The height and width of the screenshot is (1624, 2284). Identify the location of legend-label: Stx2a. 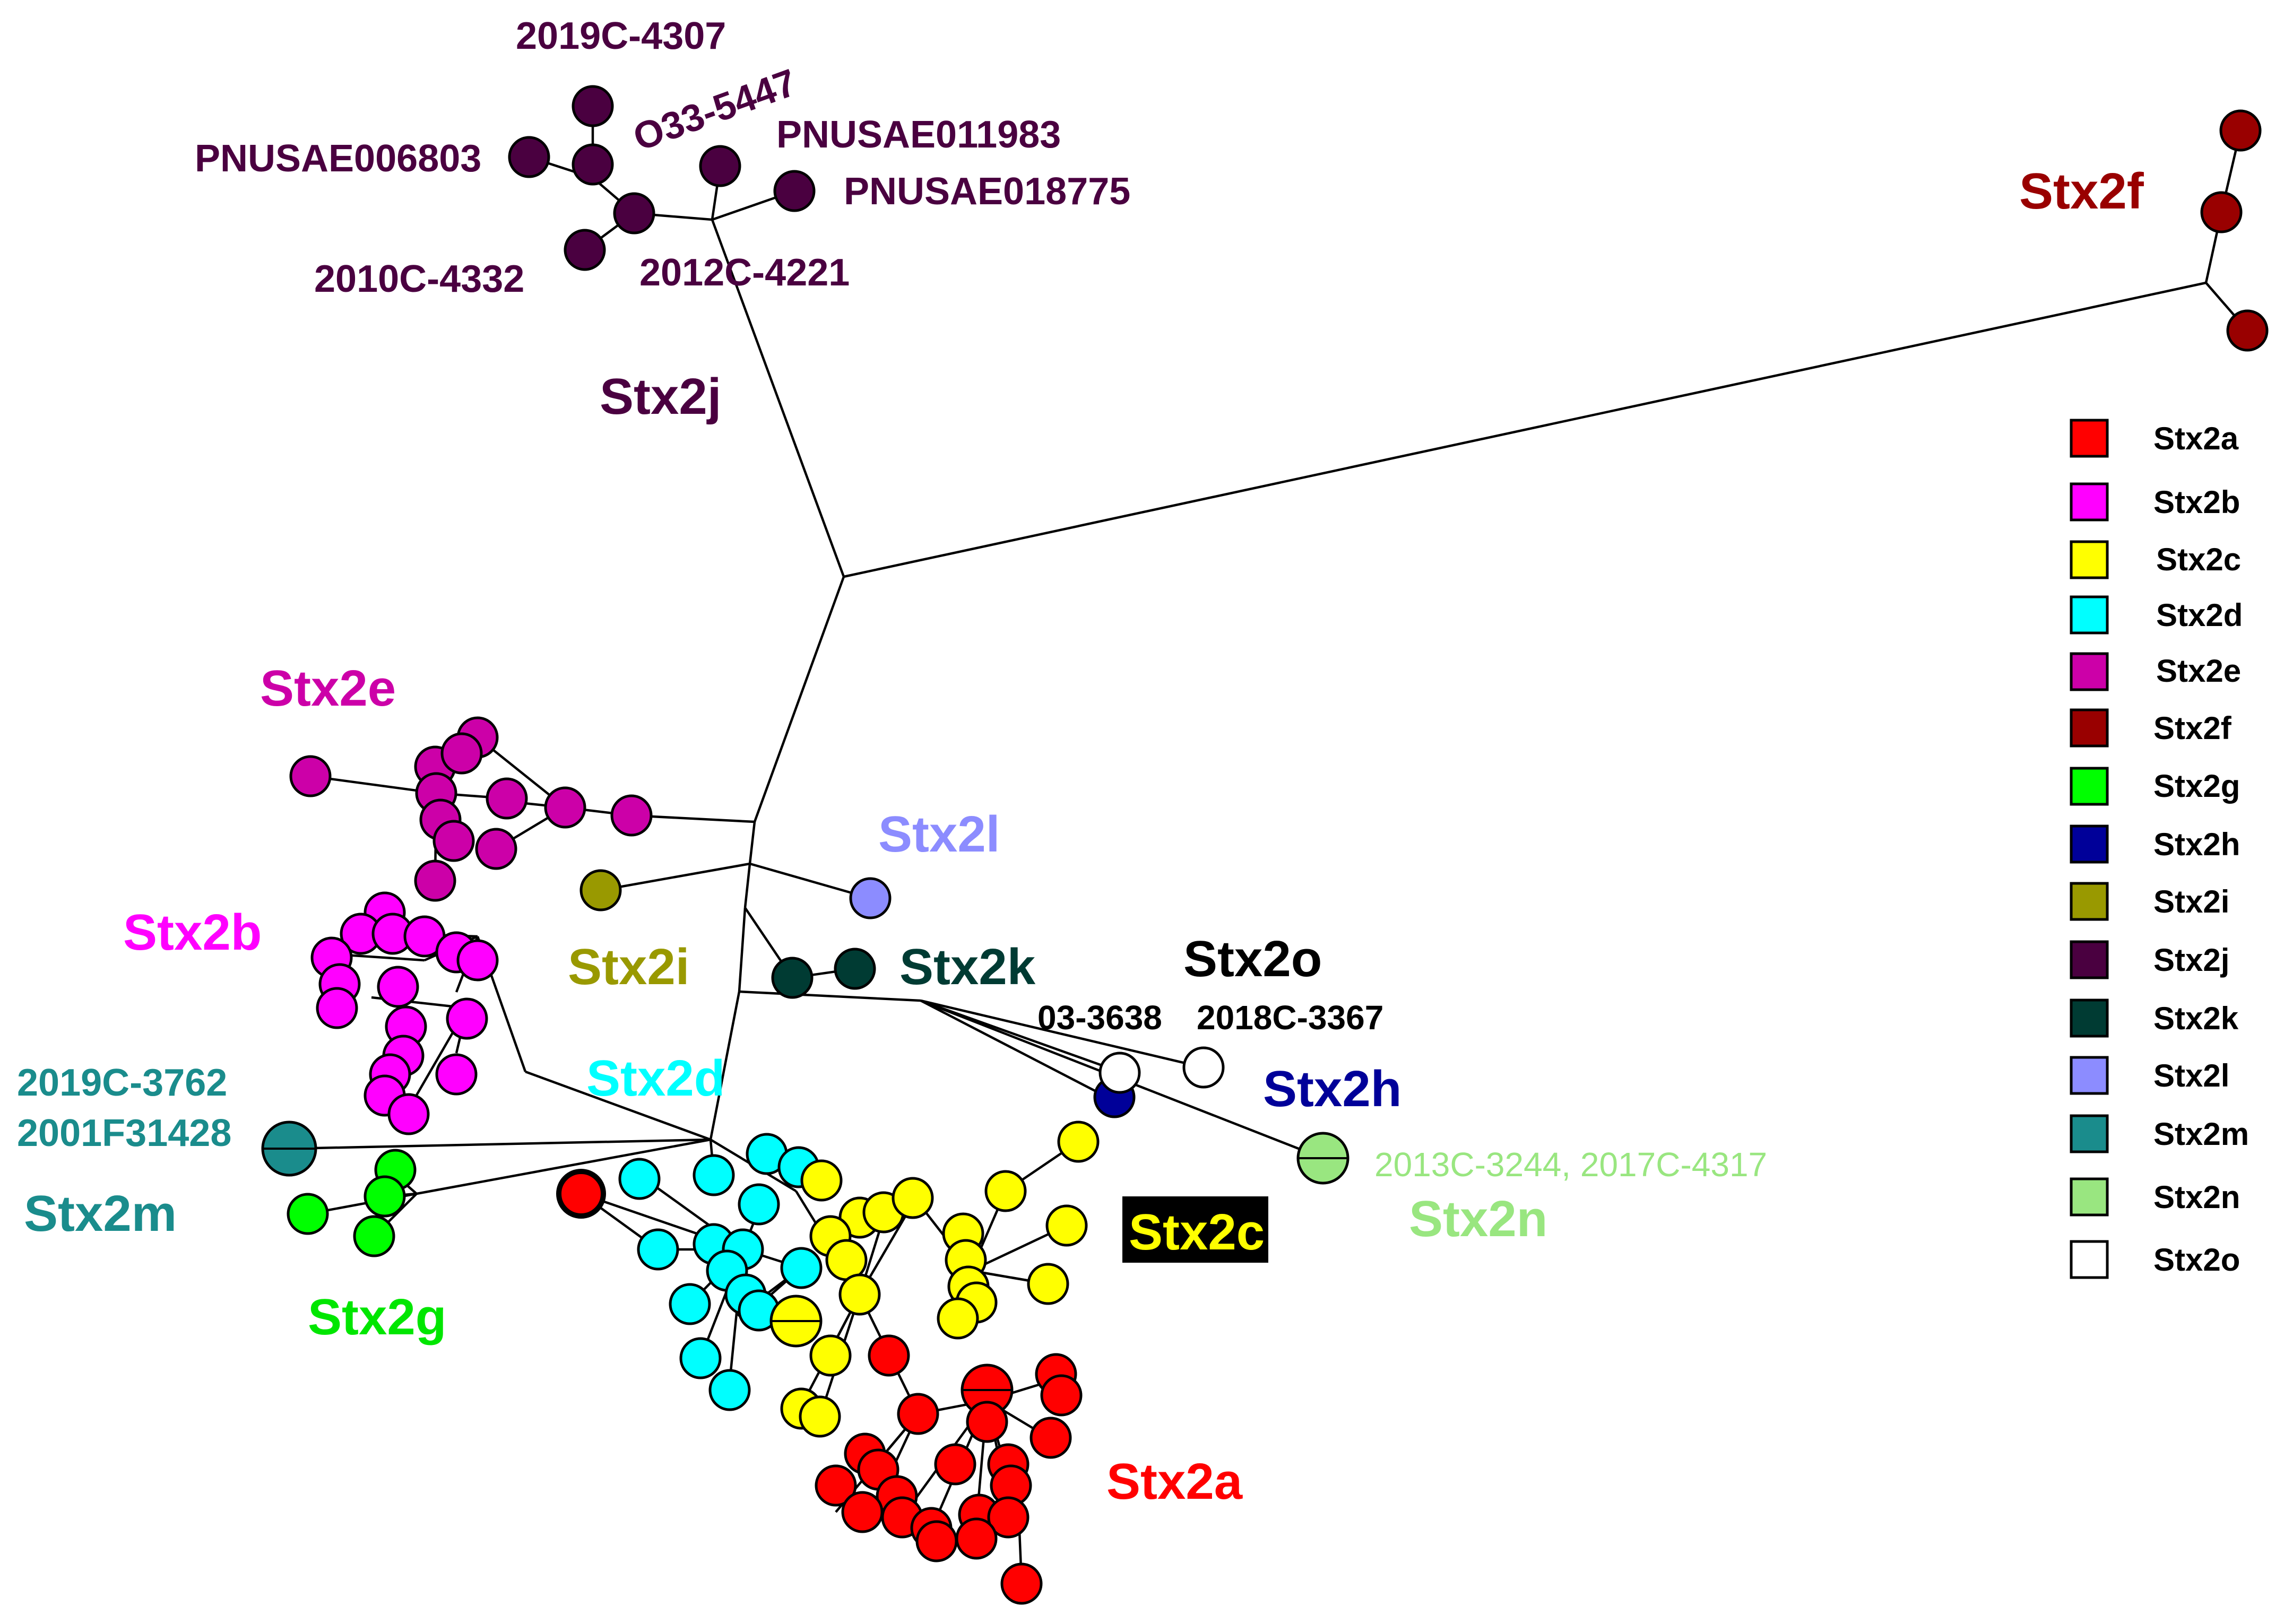
(2196, 438).